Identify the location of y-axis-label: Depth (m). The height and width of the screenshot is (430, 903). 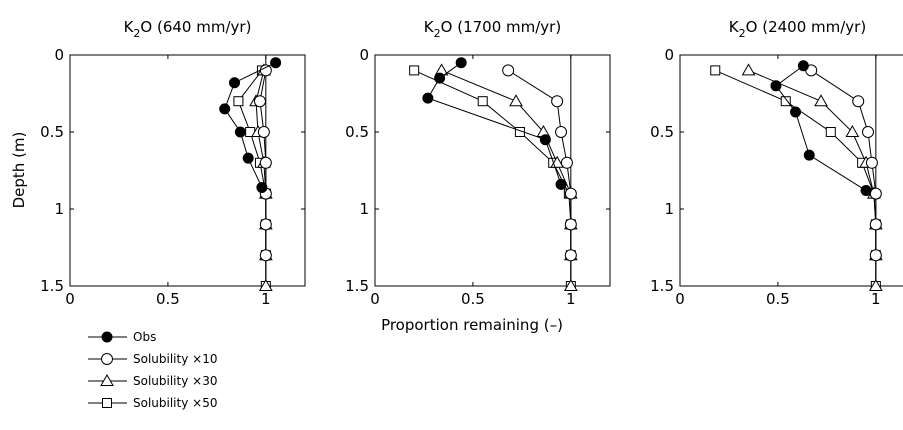
(19, 170).